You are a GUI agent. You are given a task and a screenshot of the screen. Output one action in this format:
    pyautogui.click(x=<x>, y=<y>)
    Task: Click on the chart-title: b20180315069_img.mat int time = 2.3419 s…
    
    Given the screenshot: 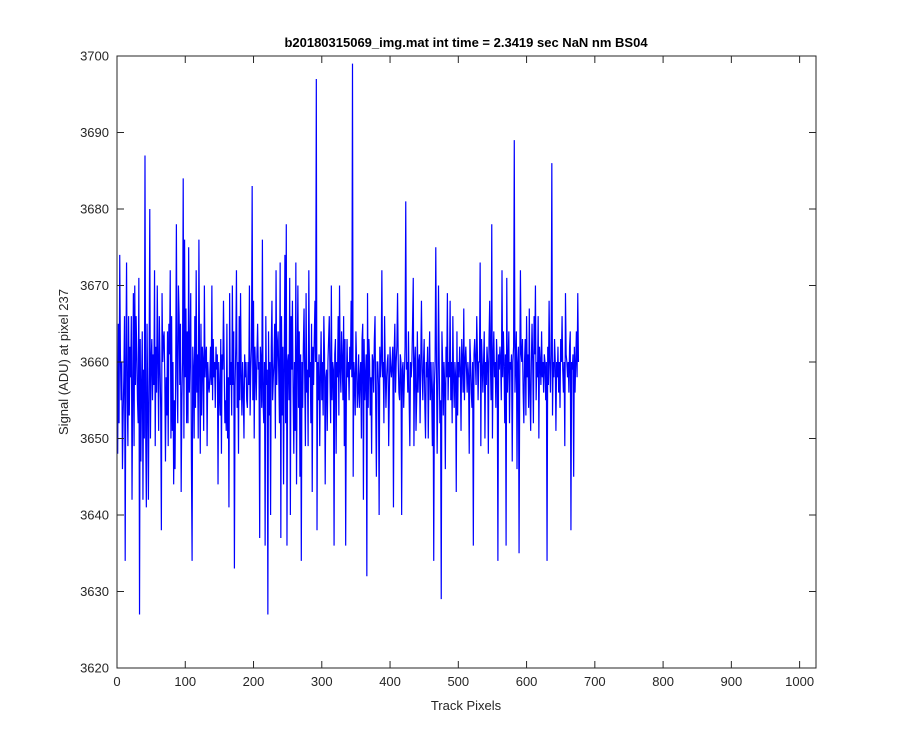 What is the action you would take?
    pyautogui.click(x=466, y=42)
    